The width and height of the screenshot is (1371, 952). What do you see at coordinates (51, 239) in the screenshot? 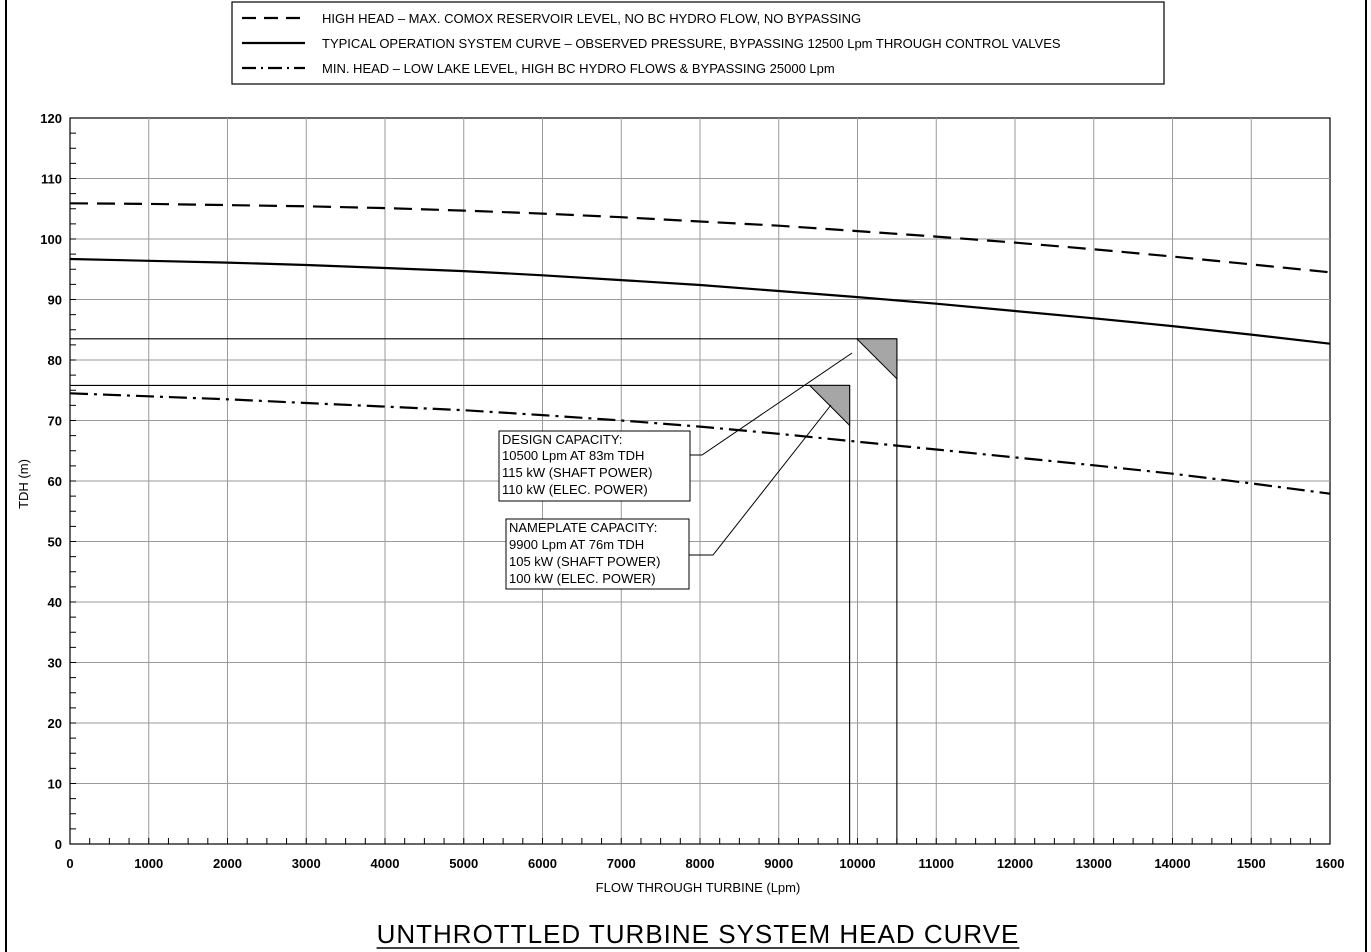
I see `y-tick-label: 100` at bounding box center [51, 239].